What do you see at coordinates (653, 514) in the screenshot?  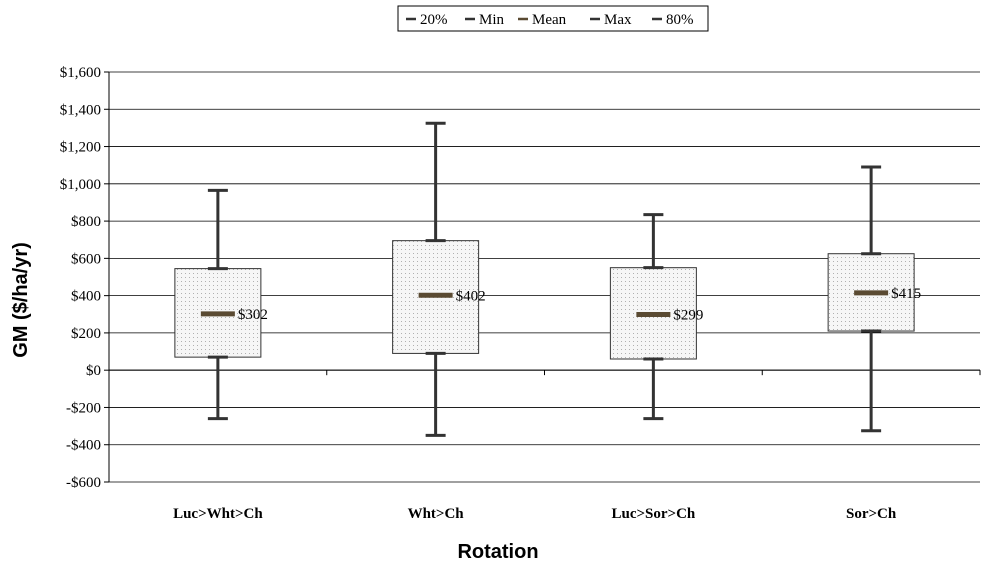 I see `x-tick-label: Luc>Sor>Ch` at bounding box center [653, 514].